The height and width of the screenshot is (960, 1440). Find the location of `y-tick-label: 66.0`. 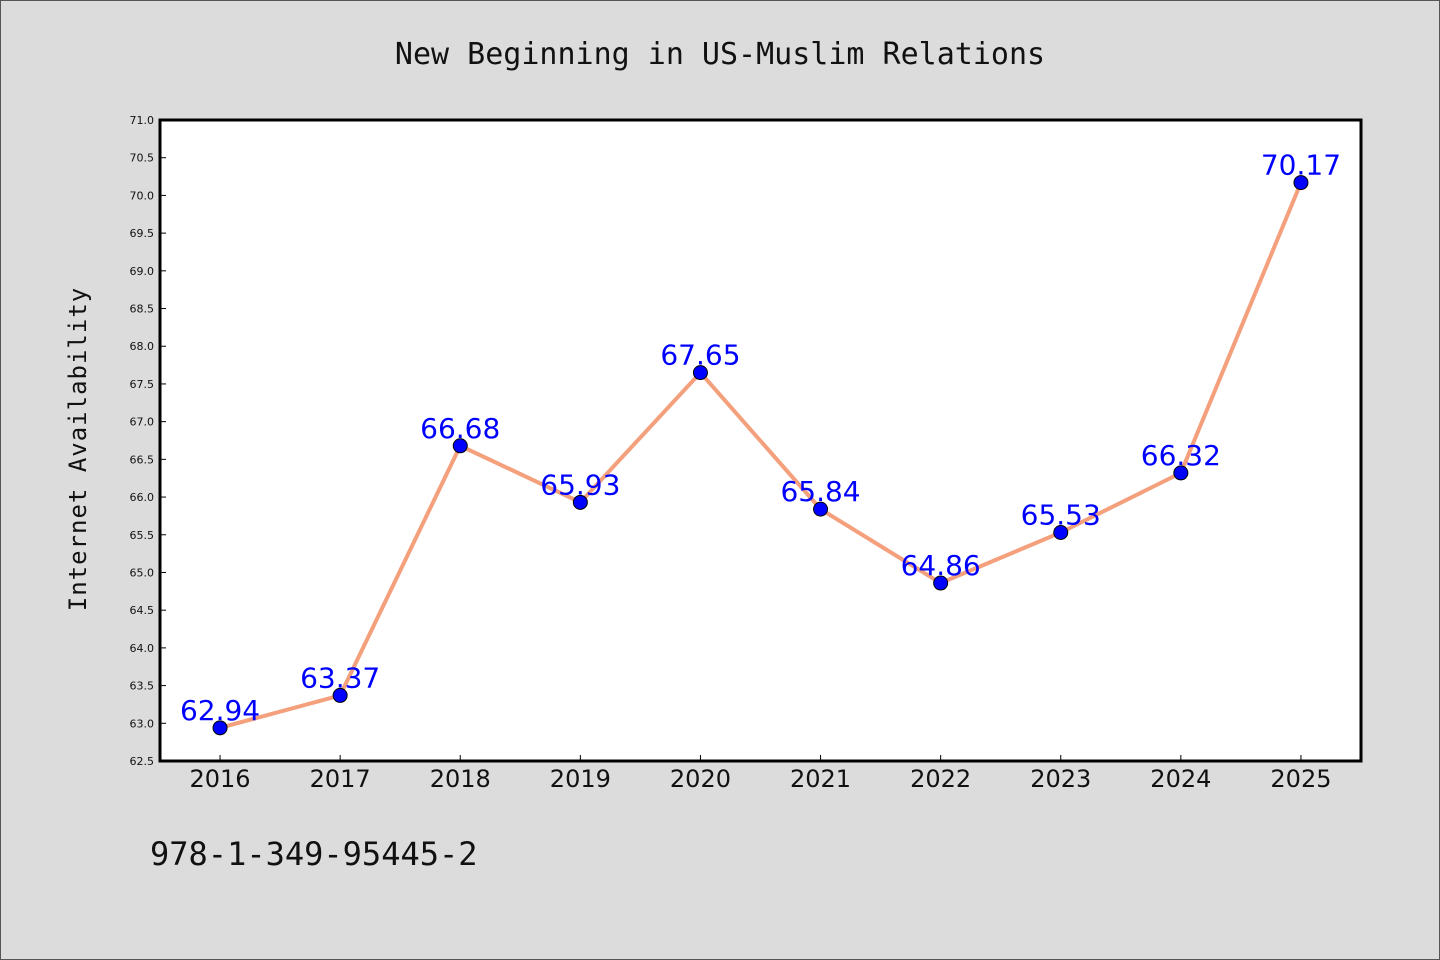

y-tick-label: 66.0 is located at coordinates (142, 497).